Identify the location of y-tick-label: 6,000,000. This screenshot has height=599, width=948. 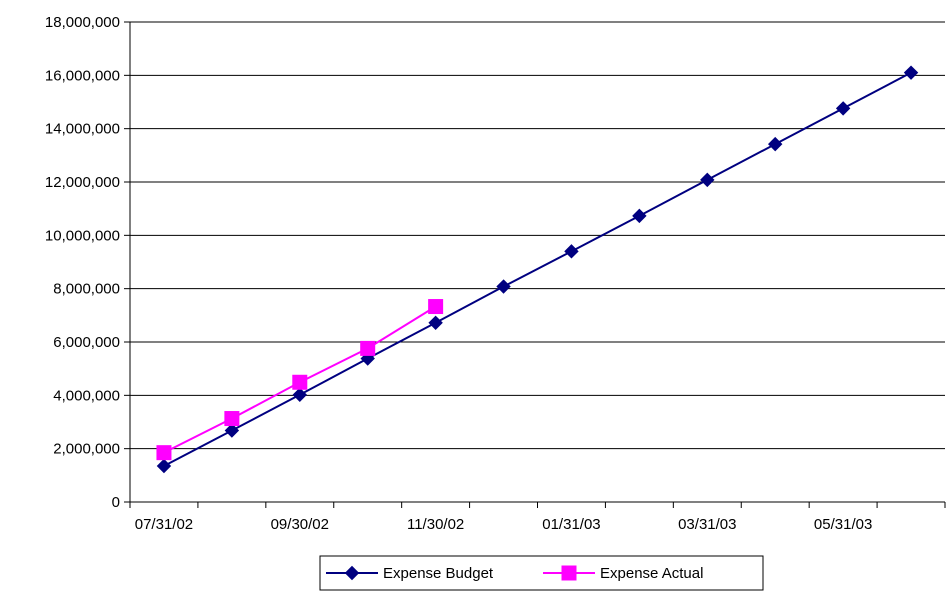
(86, 342).